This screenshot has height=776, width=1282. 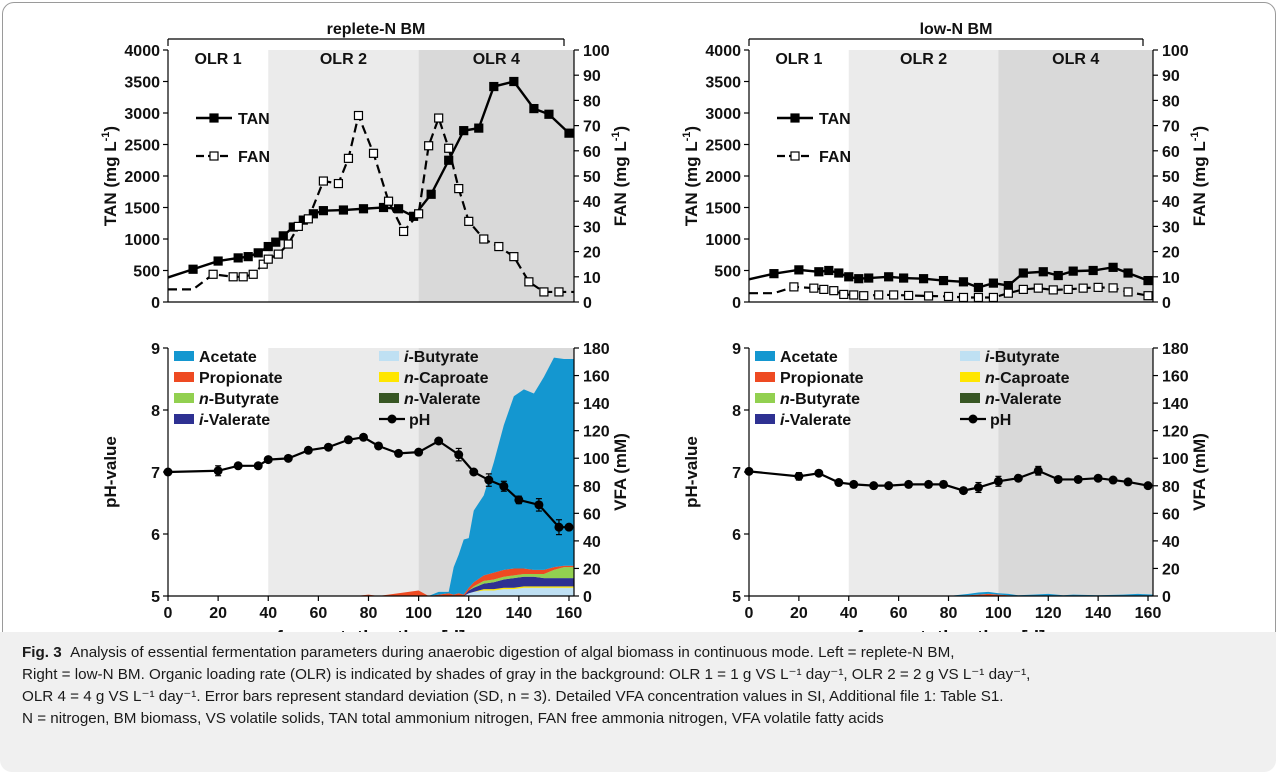 What do you see at coordinates (592, 127) in the screenshot?
I see `replete-top-ytick-label-right: 70` at bounding box center [592, 127].